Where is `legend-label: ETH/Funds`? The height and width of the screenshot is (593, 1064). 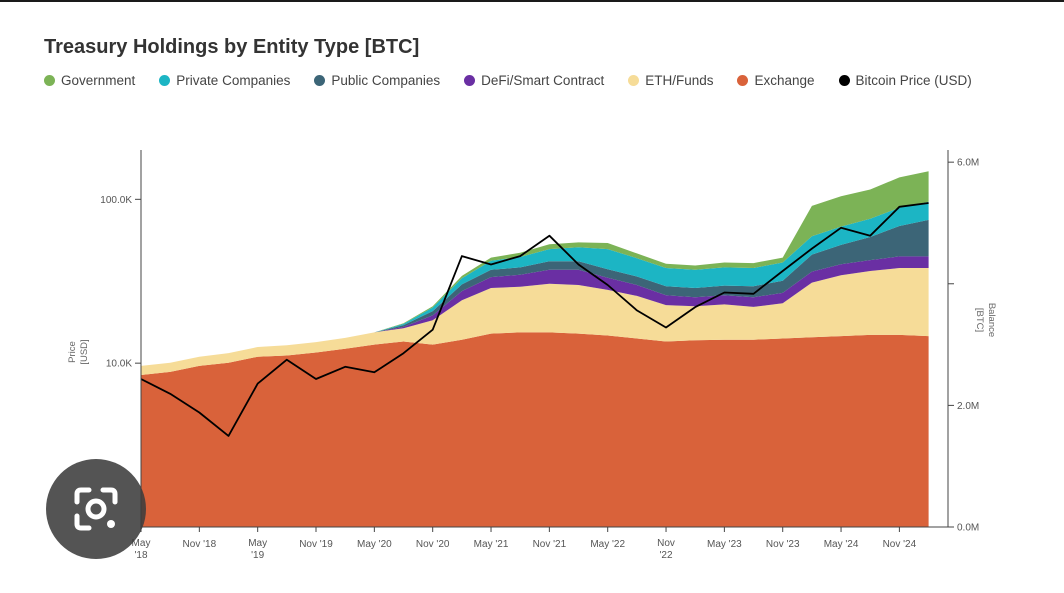 legend-label: ETH/Funds is located at coordinates (679, 80).